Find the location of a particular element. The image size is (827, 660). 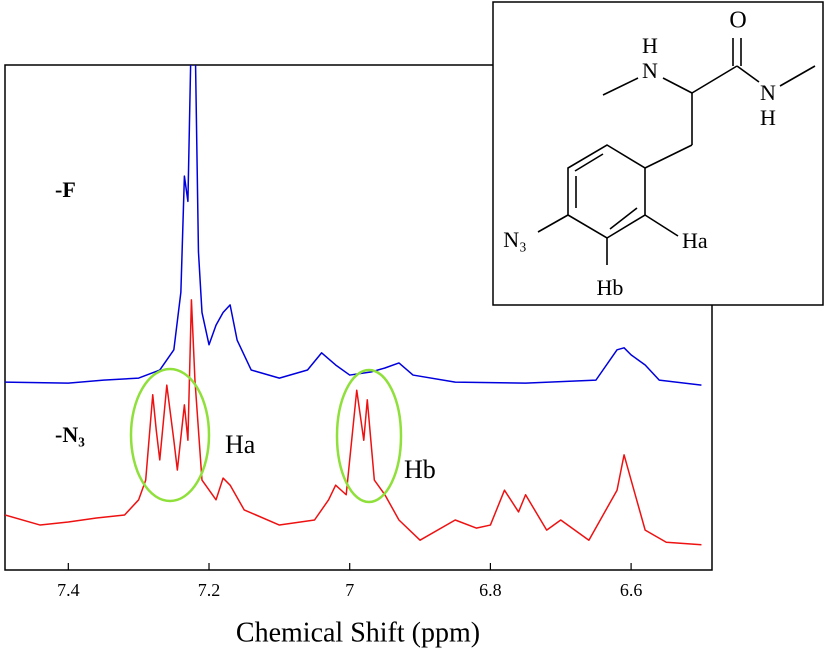

atom-label: O is located at coordinates (737, 21).